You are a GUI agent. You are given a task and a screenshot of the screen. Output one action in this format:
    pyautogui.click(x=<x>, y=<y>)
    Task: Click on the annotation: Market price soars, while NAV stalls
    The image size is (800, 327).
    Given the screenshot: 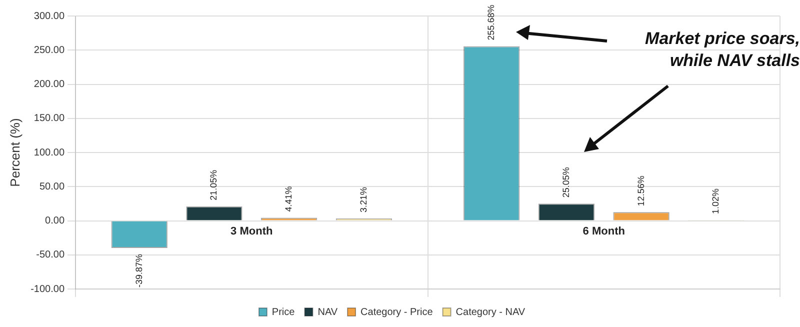 What is the action you would take?
    pyautogui.click(x=722, y=50)
    